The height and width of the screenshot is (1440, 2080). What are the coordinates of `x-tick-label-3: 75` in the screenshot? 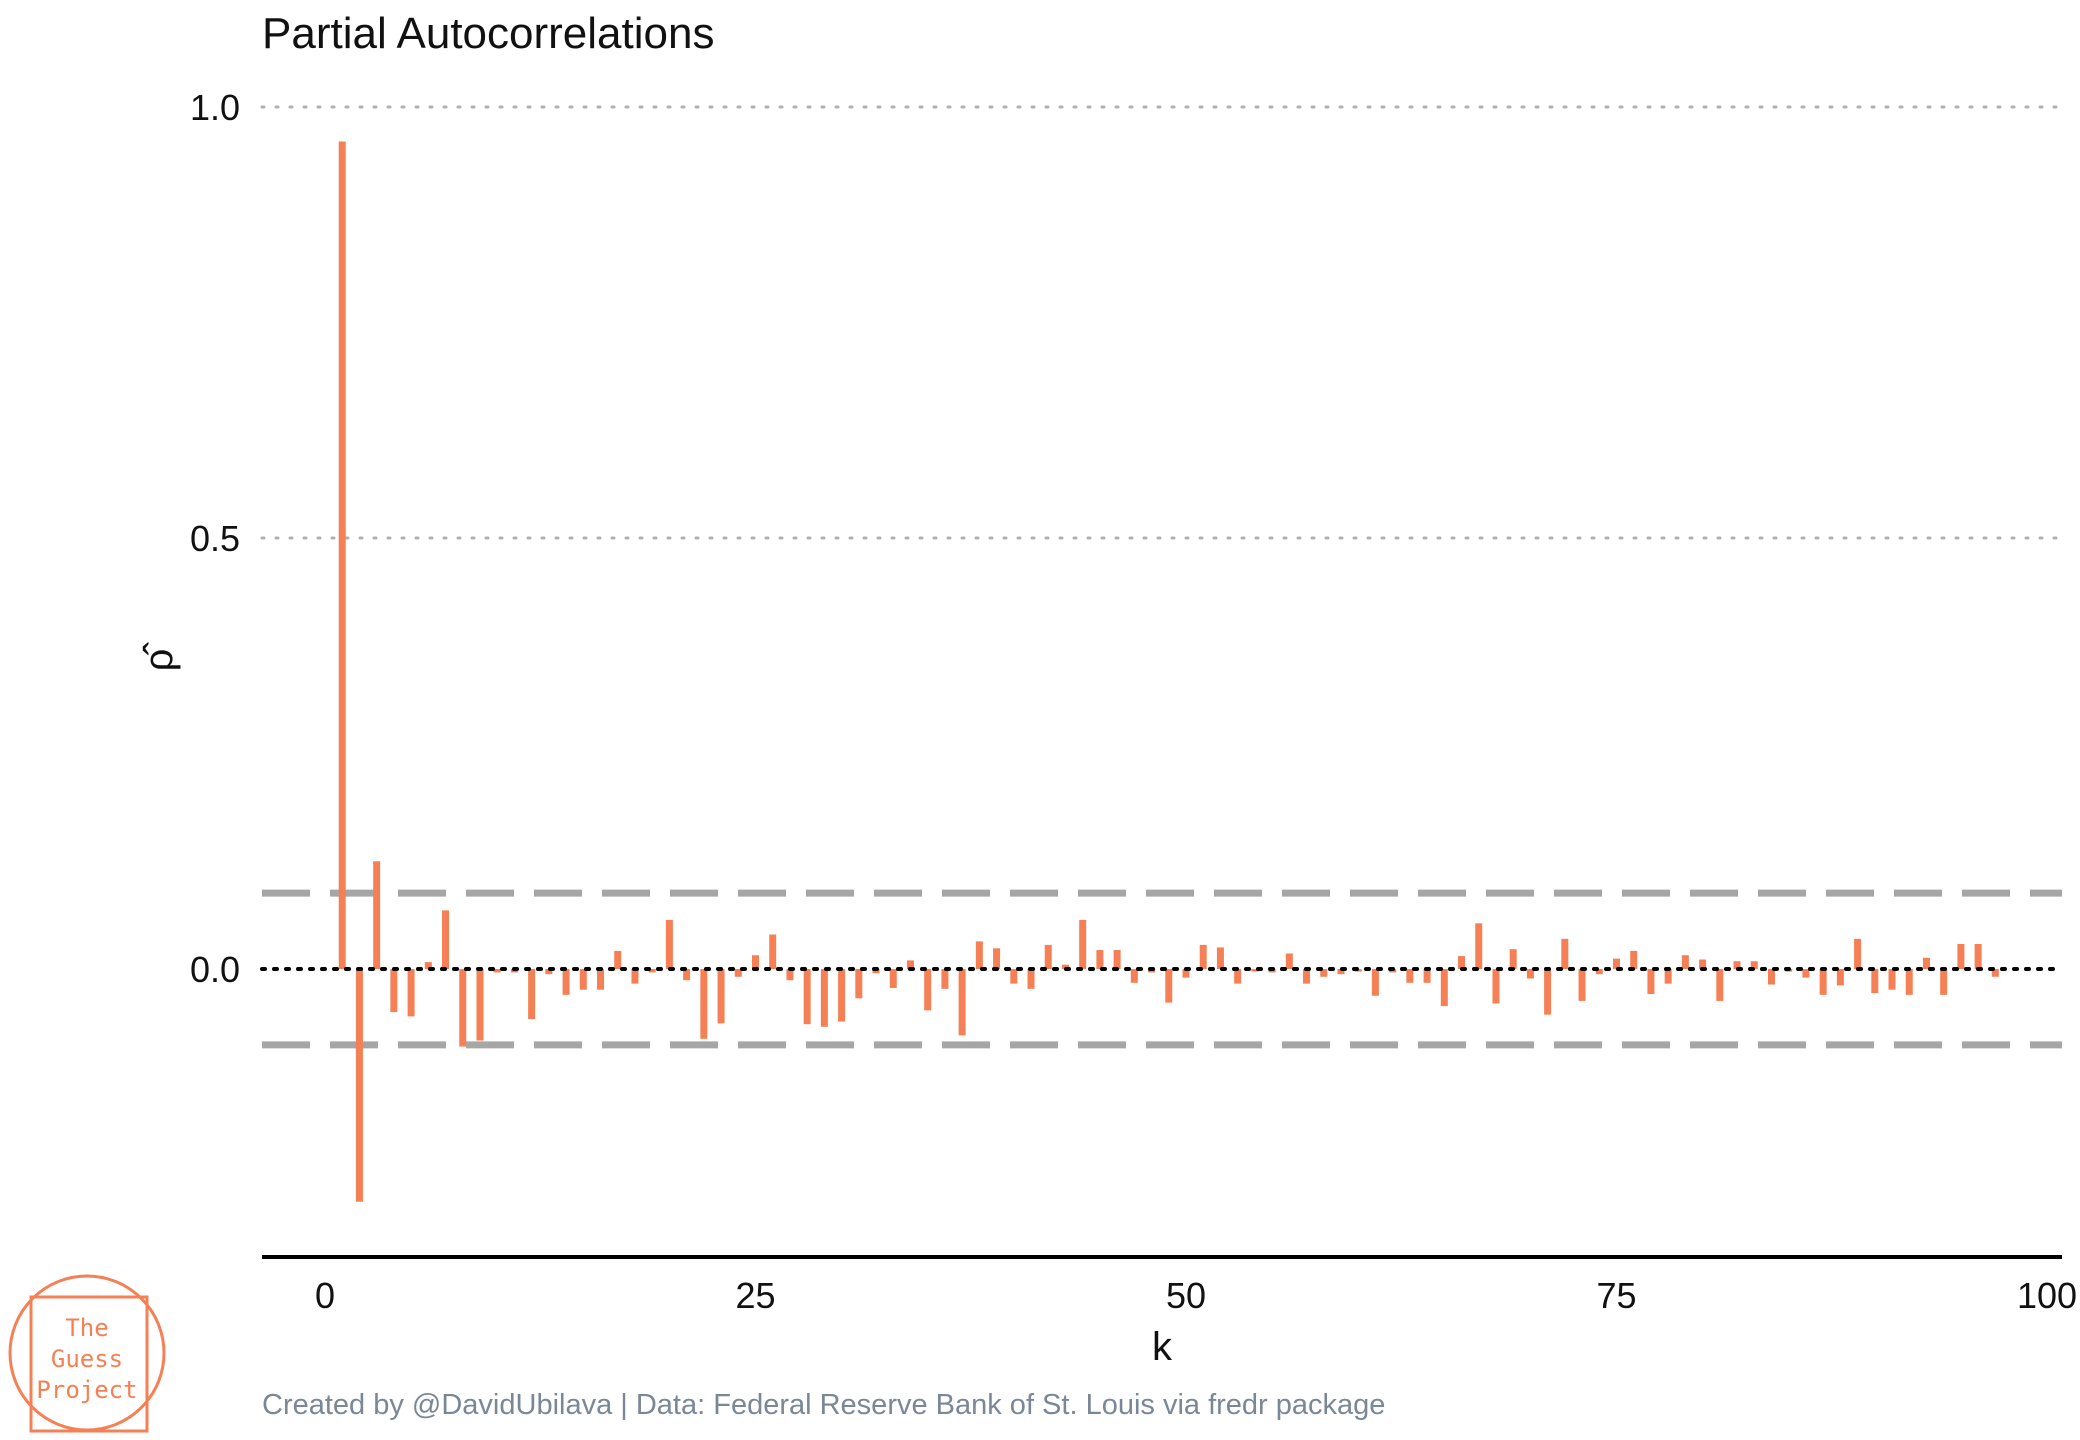 It's located at (1616, 1295).